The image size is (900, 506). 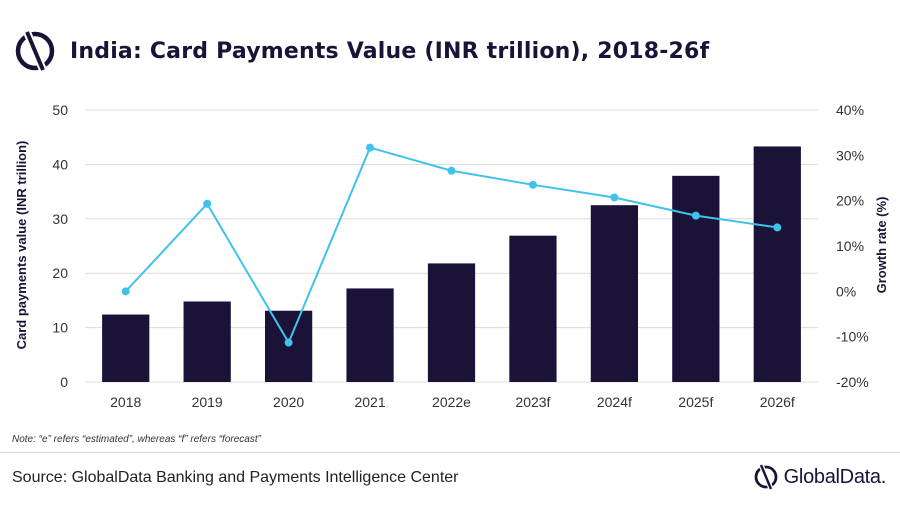 I want to click on left-tick-label: 30, so click(x=60, y=219).